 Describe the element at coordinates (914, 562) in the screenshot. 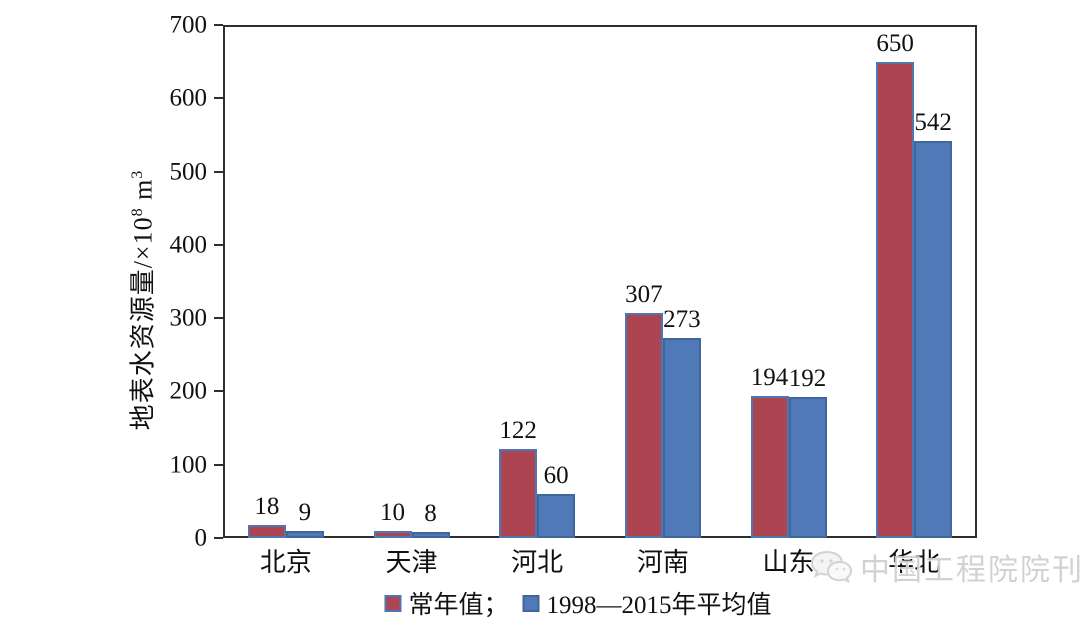

I see `x-axis-label: 华北` at that location.